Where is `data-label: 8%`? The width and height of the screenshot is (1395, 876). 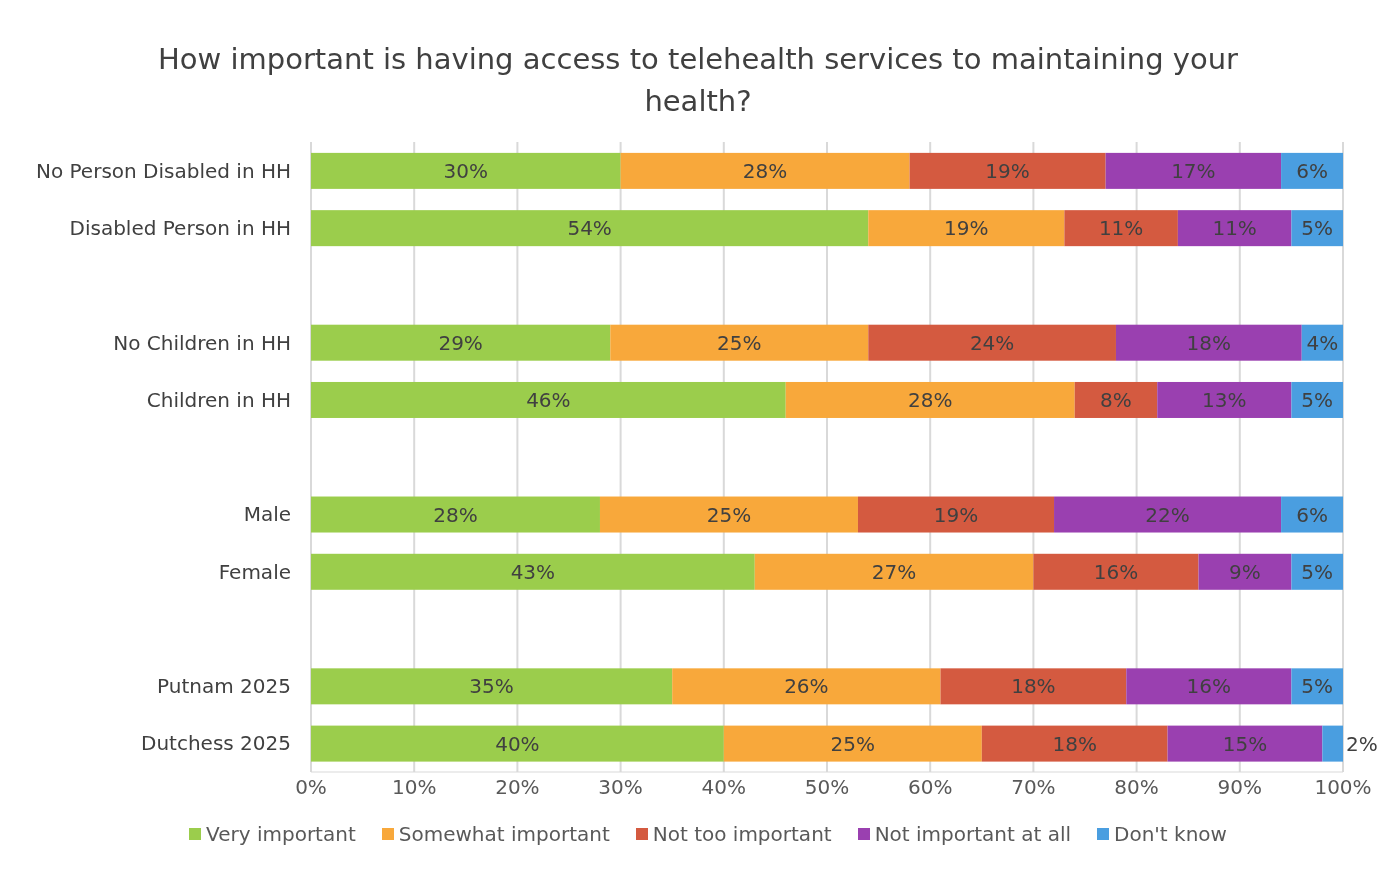 data-label: 8% is located at coordinates (1116, 399).